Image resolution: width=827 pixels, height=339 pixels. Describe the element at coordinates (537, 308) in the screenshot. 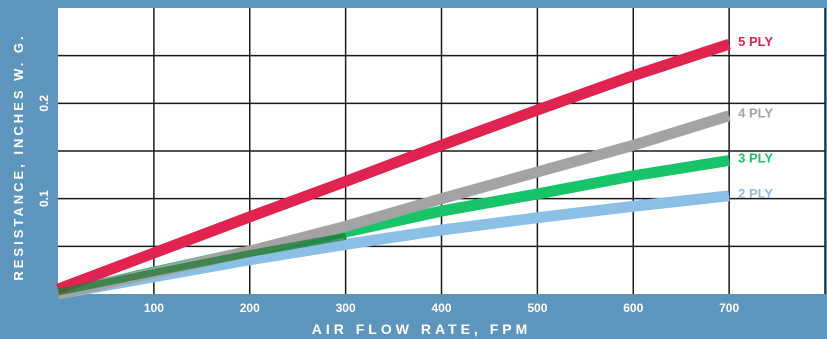

I see `x-tick-label: 500` at that location.